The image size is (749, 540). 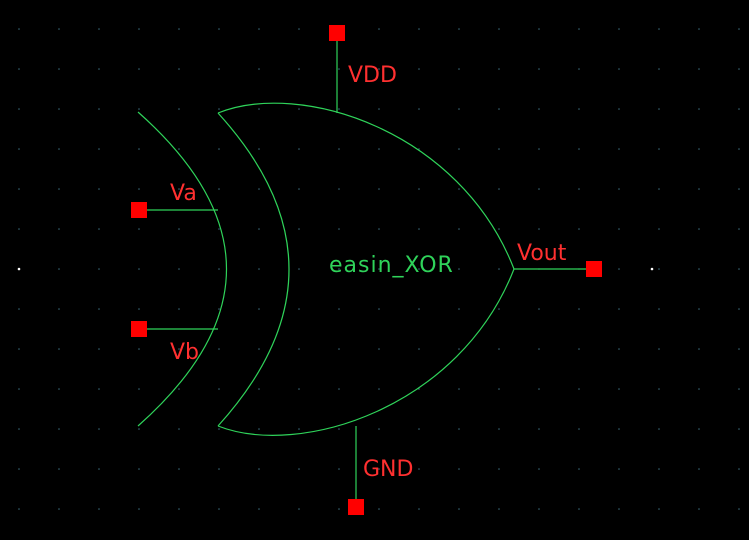 I want to click on va-pin, so click(x=139, y=210).